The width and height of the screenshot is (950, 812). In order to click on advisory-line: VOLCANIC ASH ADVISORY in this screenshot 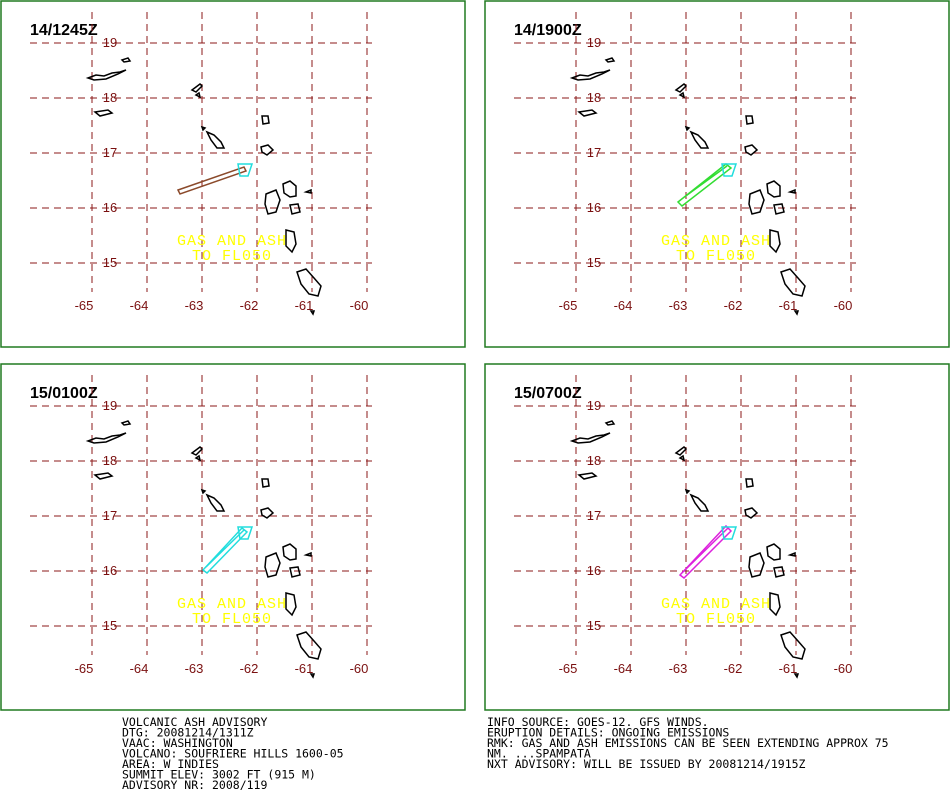, I will do `click(194, 722)`.